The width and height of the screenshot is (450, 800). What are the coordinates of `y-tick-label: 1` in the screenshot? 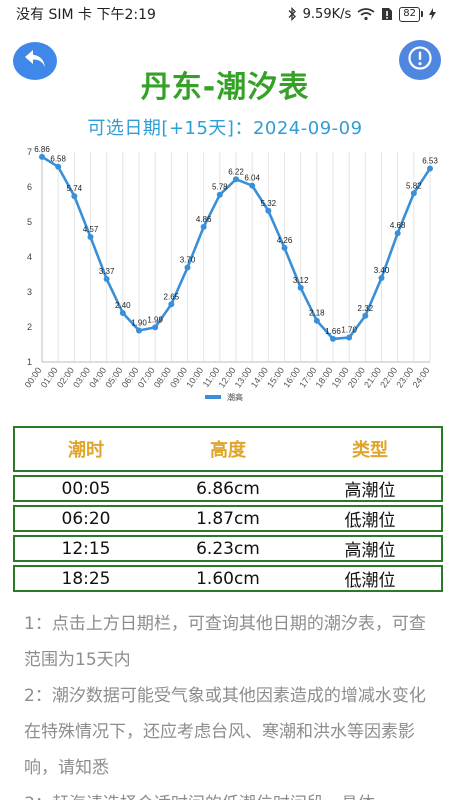 It's located at (29, 362).